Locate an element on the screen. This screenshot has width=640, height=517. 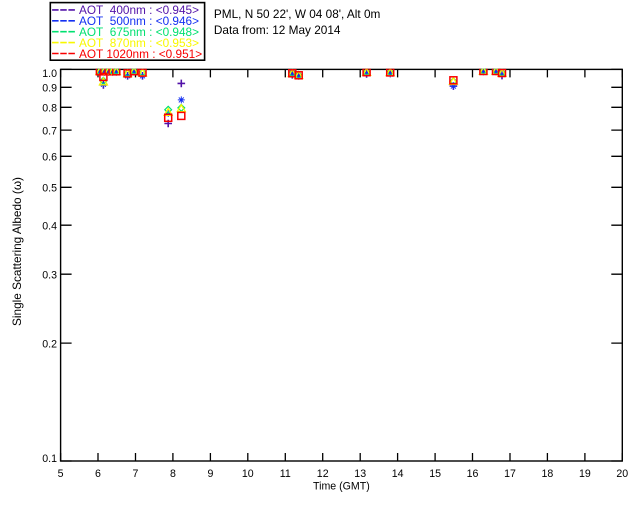
svg-text: 7 is located at coordinates (136, 474).